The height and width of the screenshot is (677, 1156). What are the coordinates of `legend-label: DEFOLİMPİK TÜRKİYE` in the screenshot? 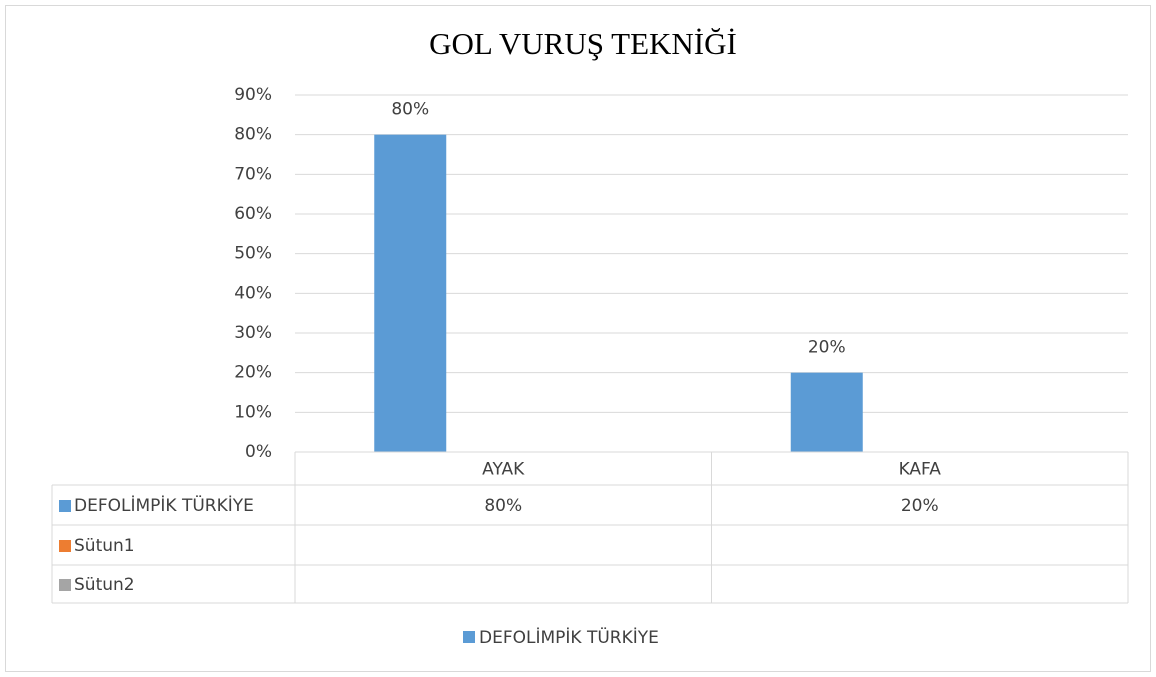 It's located at (569, 637).